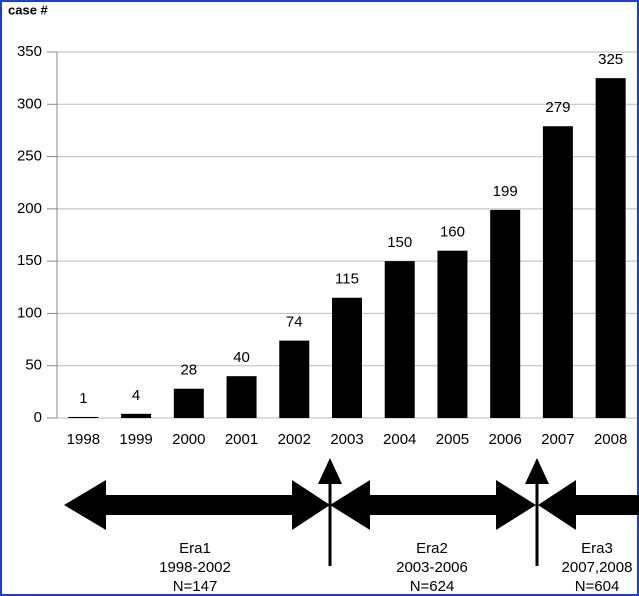 This screenshot has width=639, height=596. Describe the element at coordinates (188, 439) in the screenshot. I see `x-tick-label: 2000` at that location.